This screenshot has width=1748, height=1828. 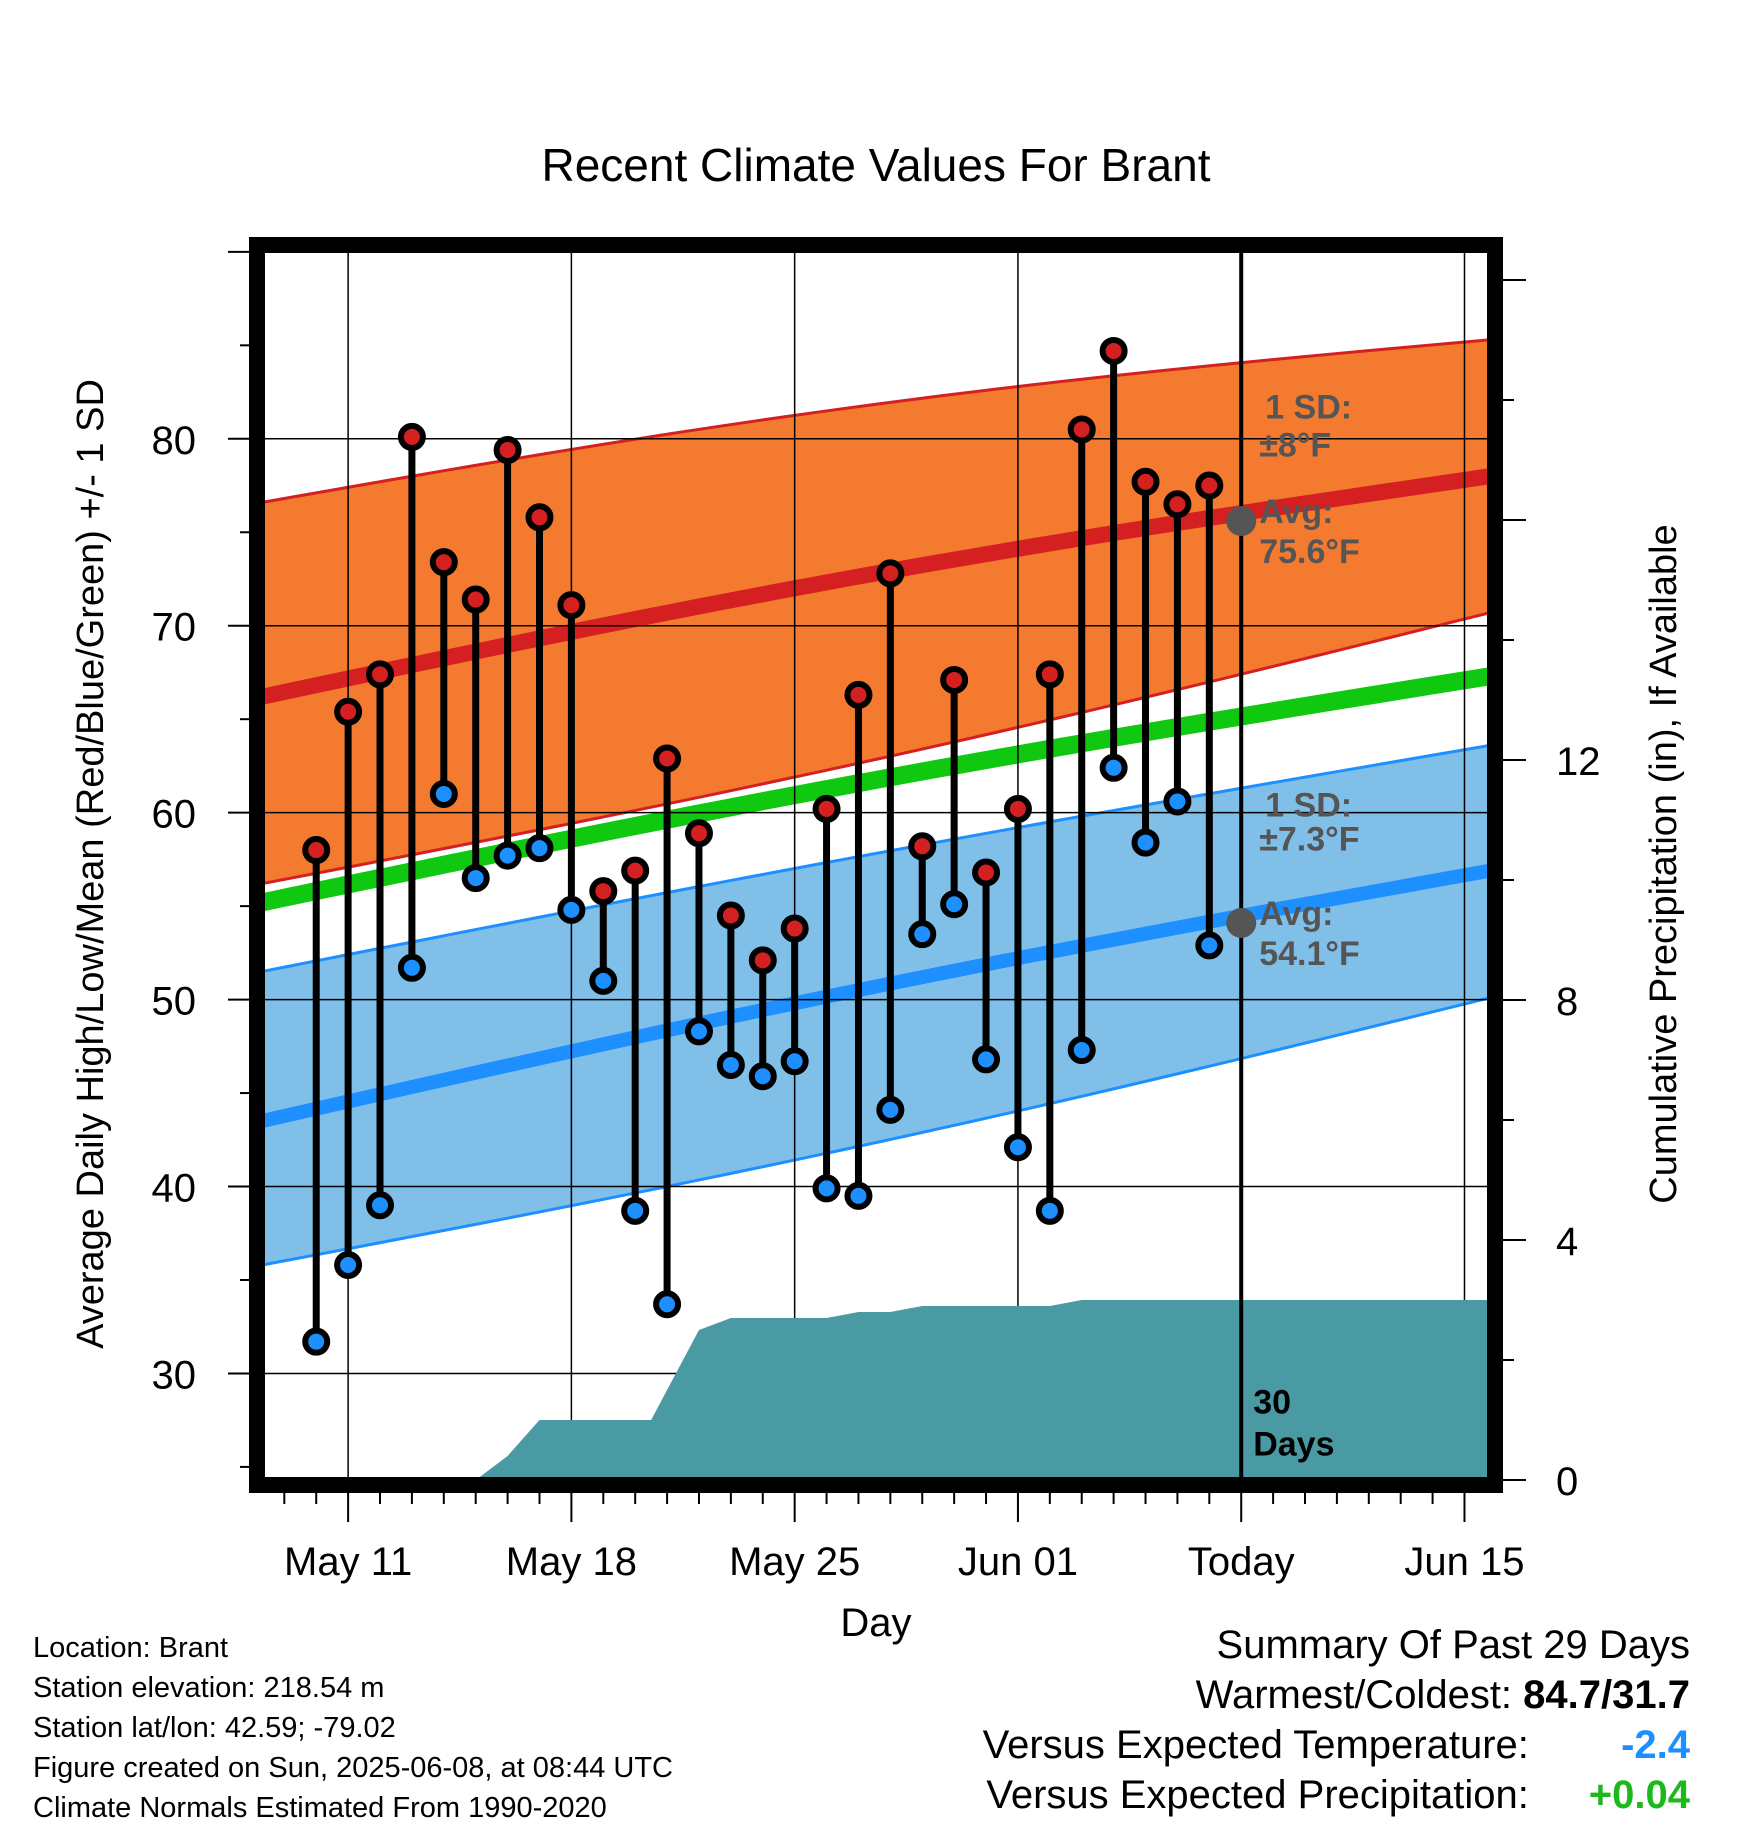 I want to click on summary-precip: Versus Expected Precipitation: +0.04, so click(x=1336, y=1795).